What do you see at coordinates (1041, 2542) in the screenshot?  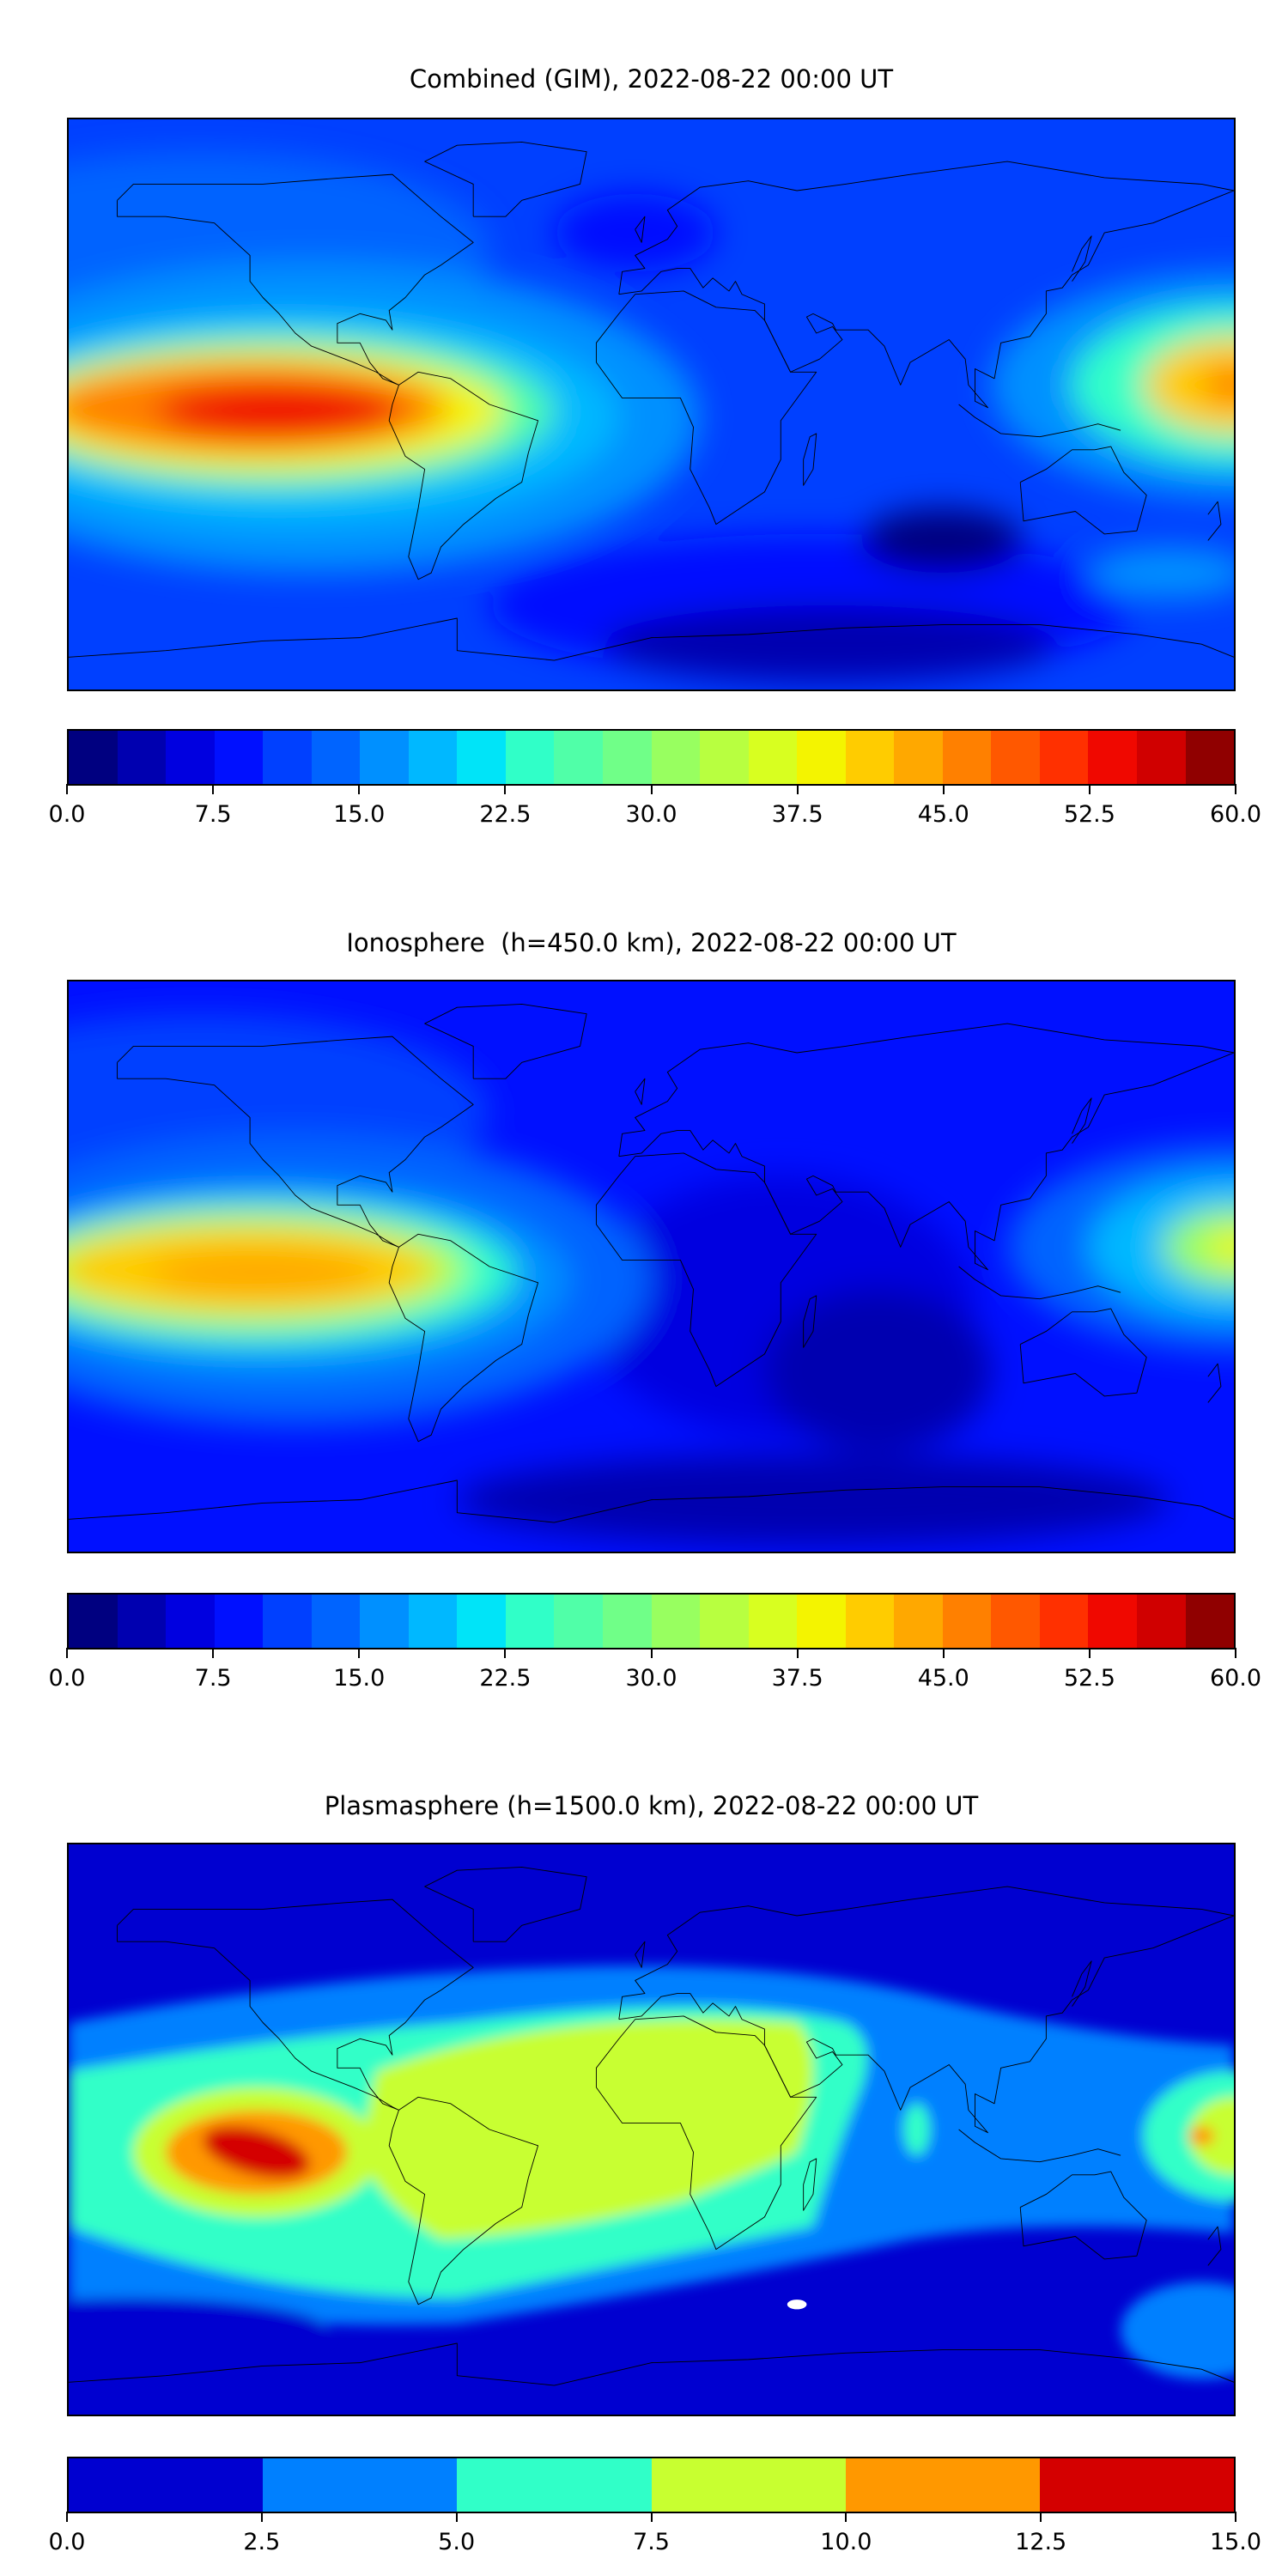 I see `colorbar-tick-label: 12.5` at bounding box center [1041, 2542].